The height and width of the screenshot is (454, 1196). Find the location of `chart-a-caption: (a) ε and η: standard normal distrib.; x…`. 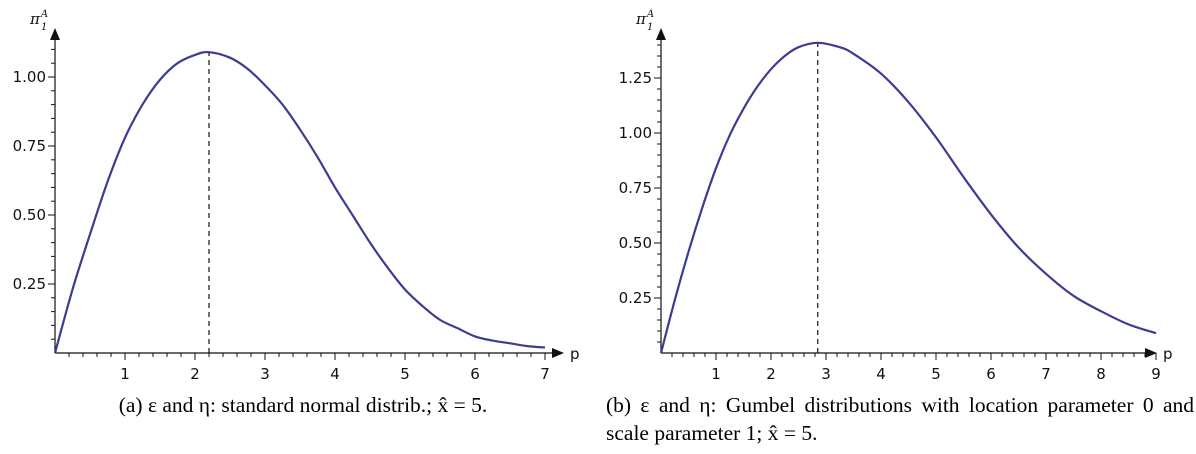

chart-a-caption: (a) ε and η: standard normal distrib.; x… is located at coordinates (303, 405).